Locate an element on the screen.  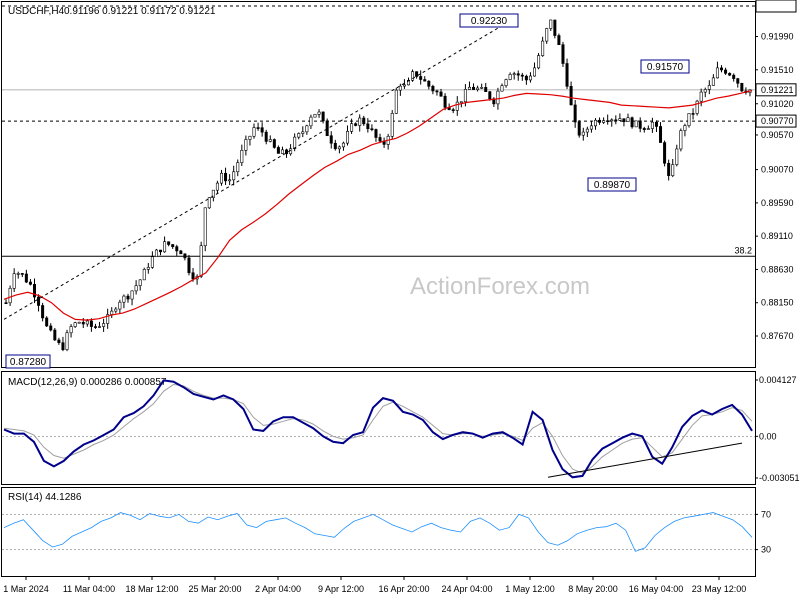
time-tick-label: 18 Mar 12:00 is located at coordinates (151, 589).